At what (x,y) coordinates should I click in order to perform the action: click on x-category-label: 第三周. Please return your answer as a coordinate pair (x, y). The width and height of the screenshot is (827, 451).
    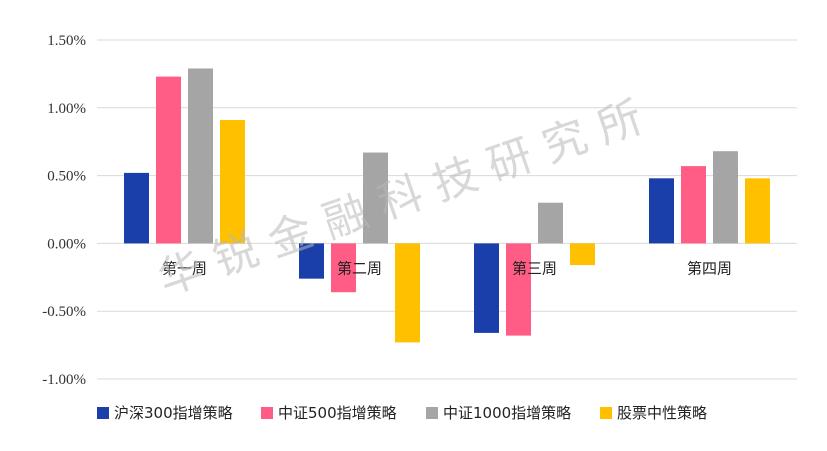
    Looking at the image, I should click on (534, 268).